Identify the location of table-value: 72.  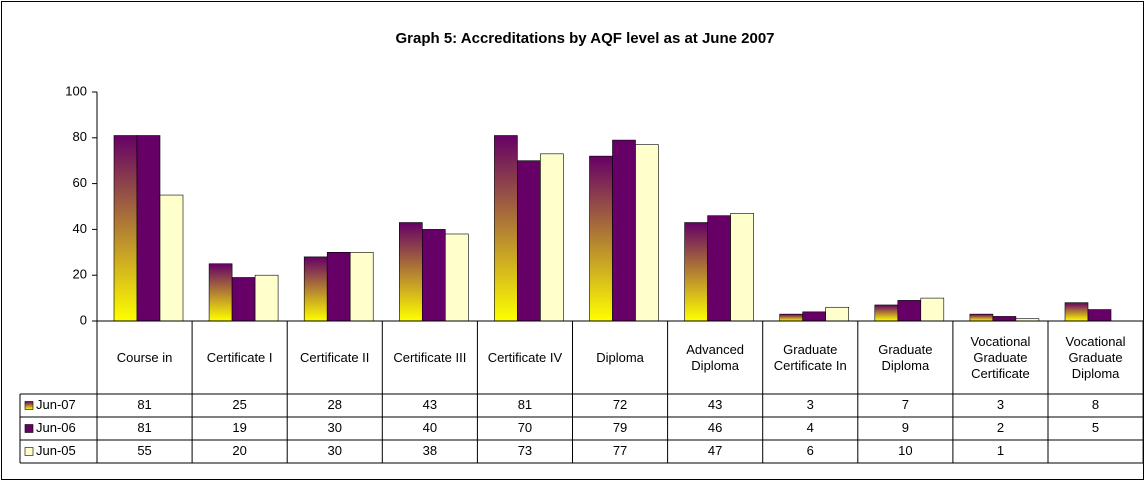
(620, 404).